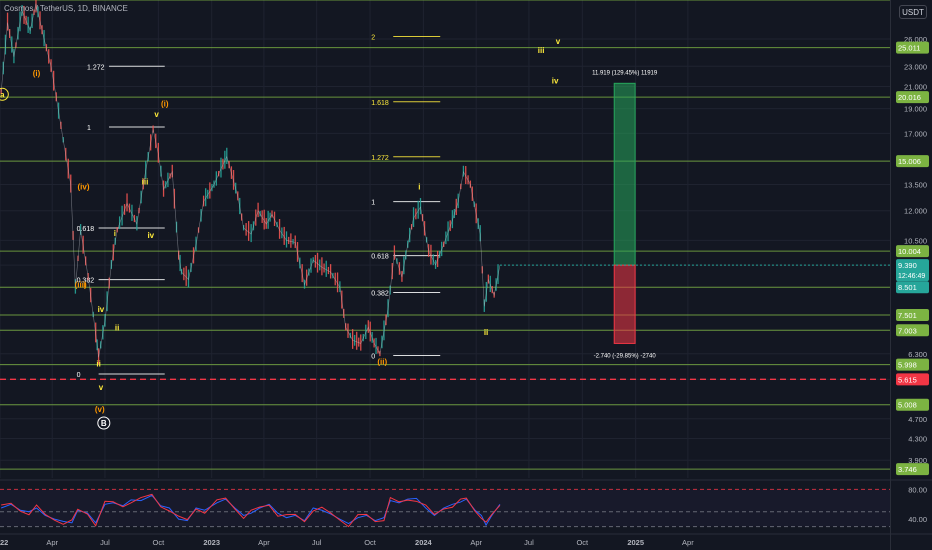  What do you see at coordinates (907, 405) in the screenshot?
I see `price-tag-label: 5.008` at bounding box center [907, 405].